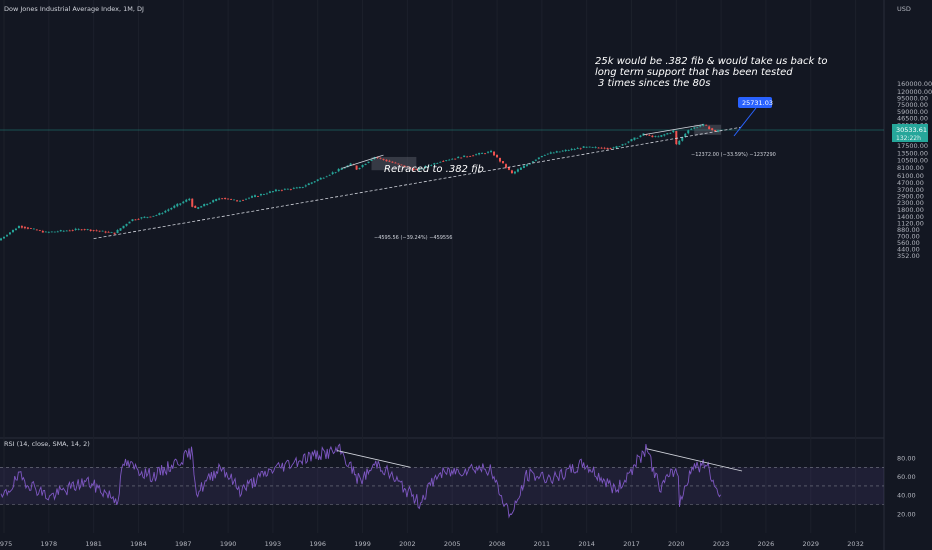  What do you see at coordinates (694, 460) in the screenshot?
I see `rsi-trendline` at bounding box center [694, 460].